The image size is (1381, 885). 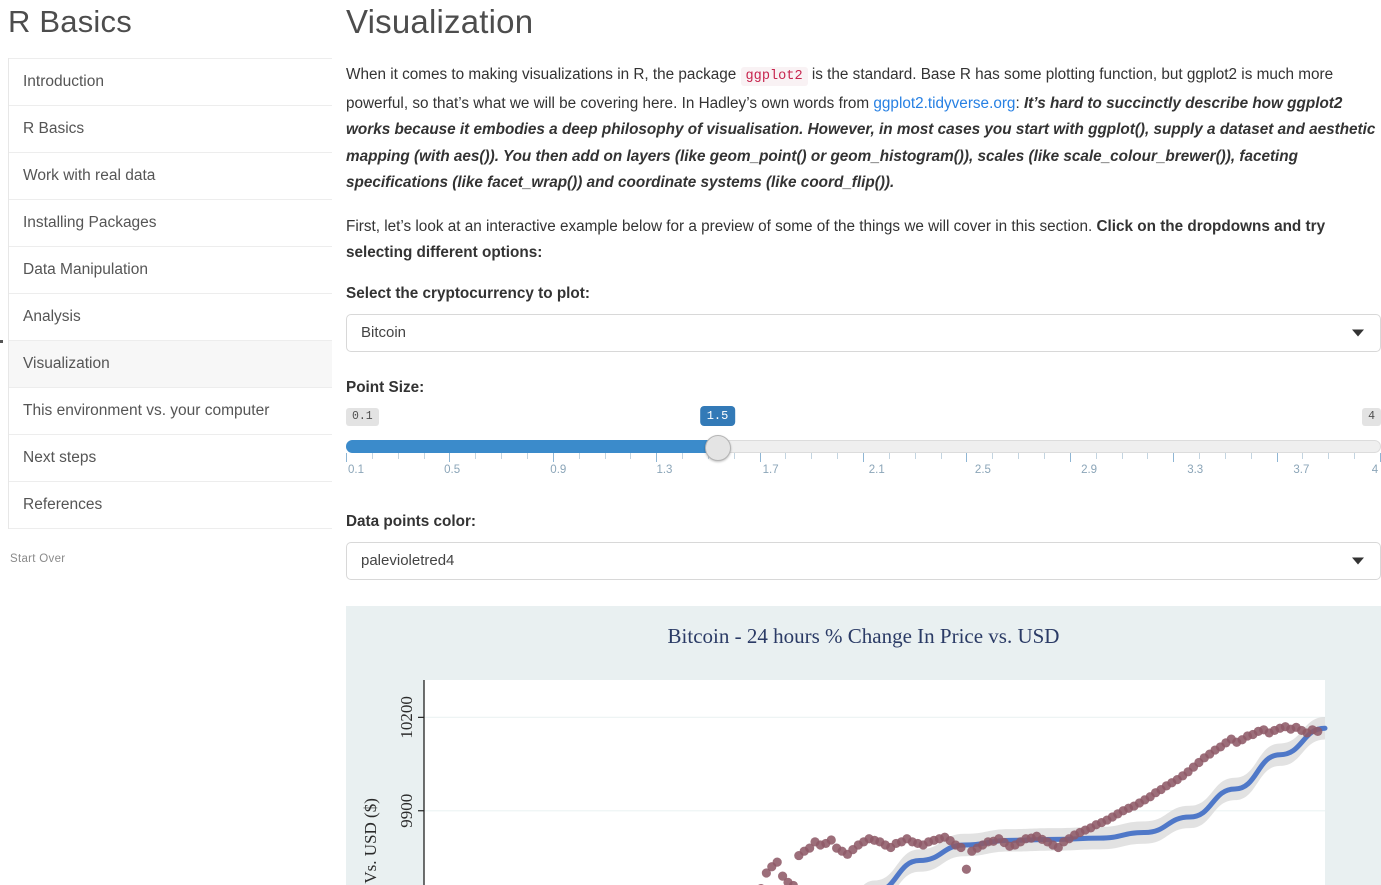 What do you see at coordinates (54, 128) in the screenshot?
I see `sidebar-item-label: R Basics` at bounding box center [54, 128].